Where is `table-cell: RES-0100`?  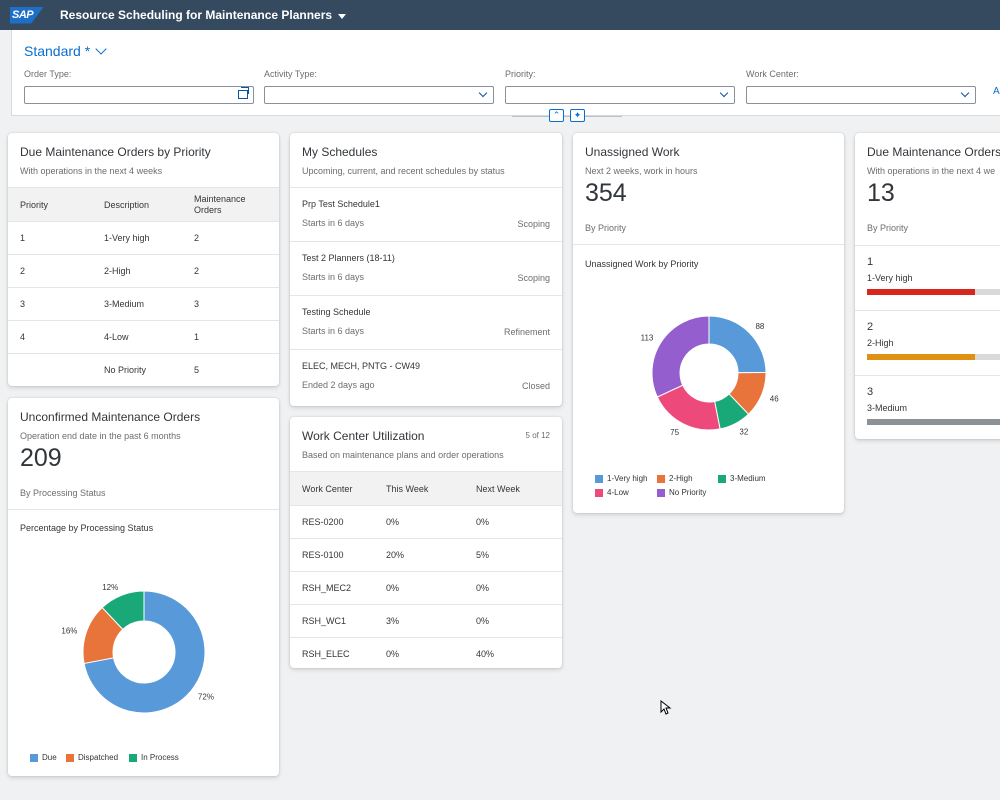
table-cell: RES-0100 is located at coordinates (323, 555).